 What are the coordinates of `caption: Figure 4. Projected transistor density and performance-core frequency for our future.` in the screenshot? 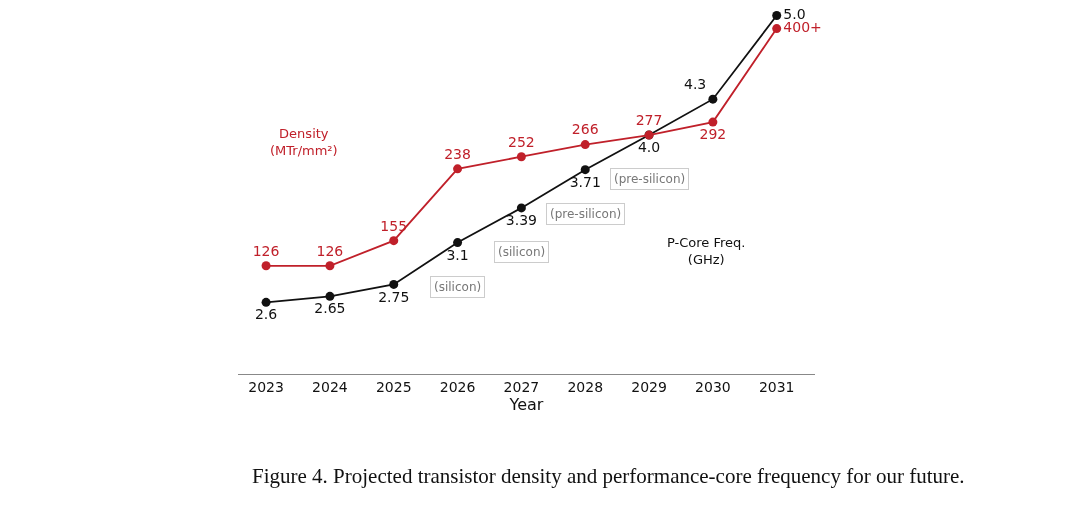 It's located at (608, 476).